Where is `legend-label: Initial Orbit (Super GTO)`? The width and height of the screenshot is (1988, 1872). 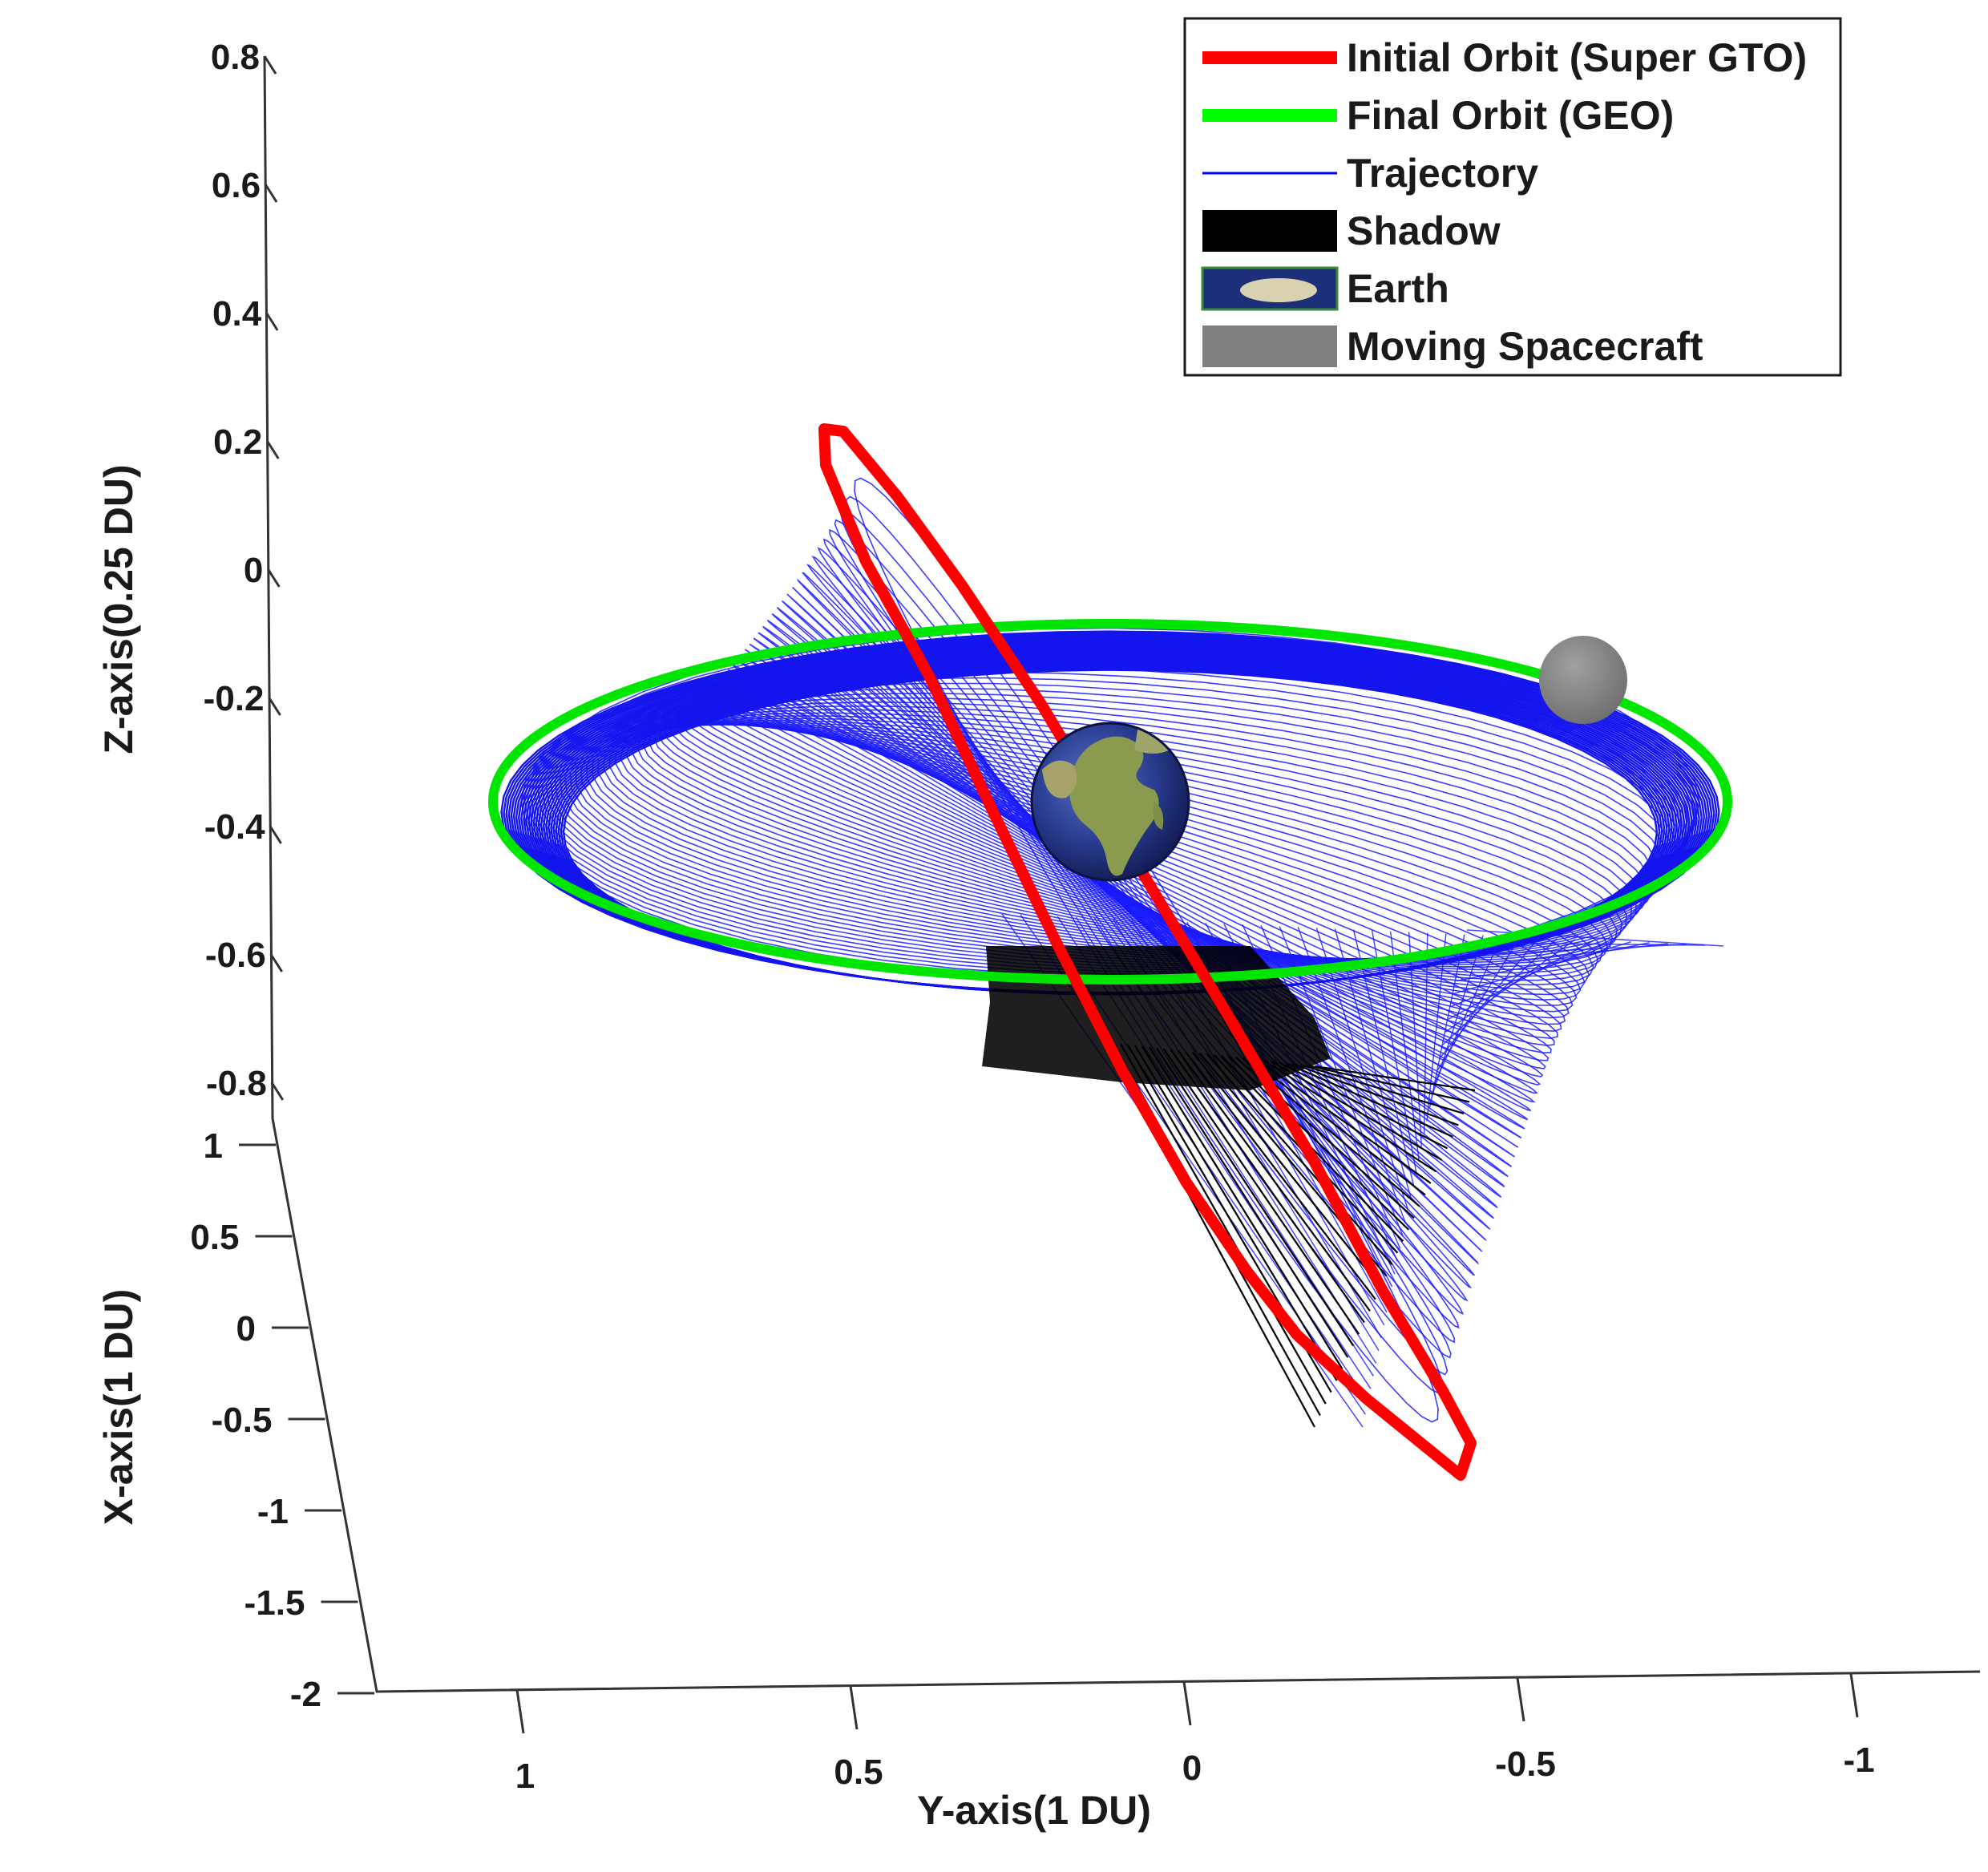 legend-label: Initial Orbit (Super GTO) is located at coordinates (1577, 57).